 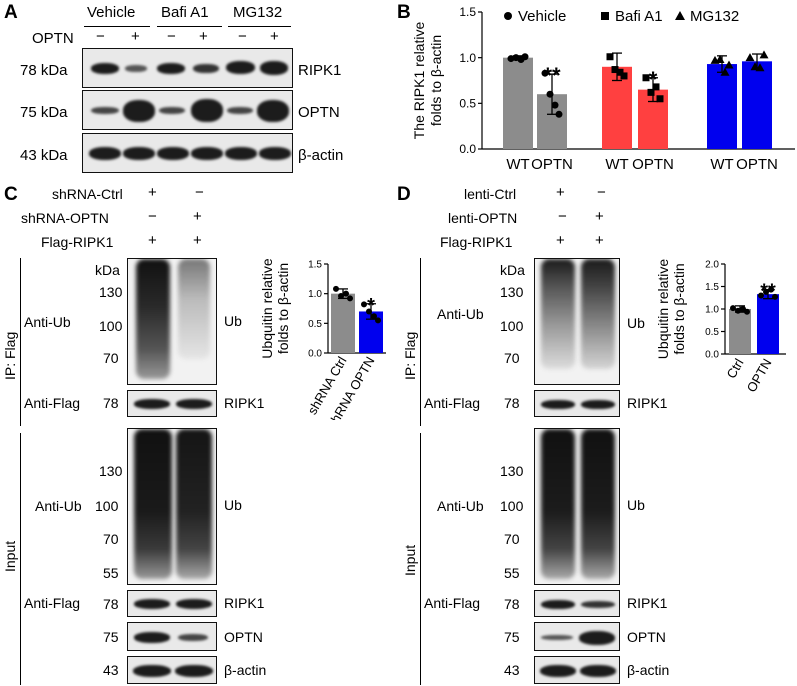 What do you see at coordinates (172, 670) in the screenshot?
I see `blot-input-actin` at bounding box center [172, 670].